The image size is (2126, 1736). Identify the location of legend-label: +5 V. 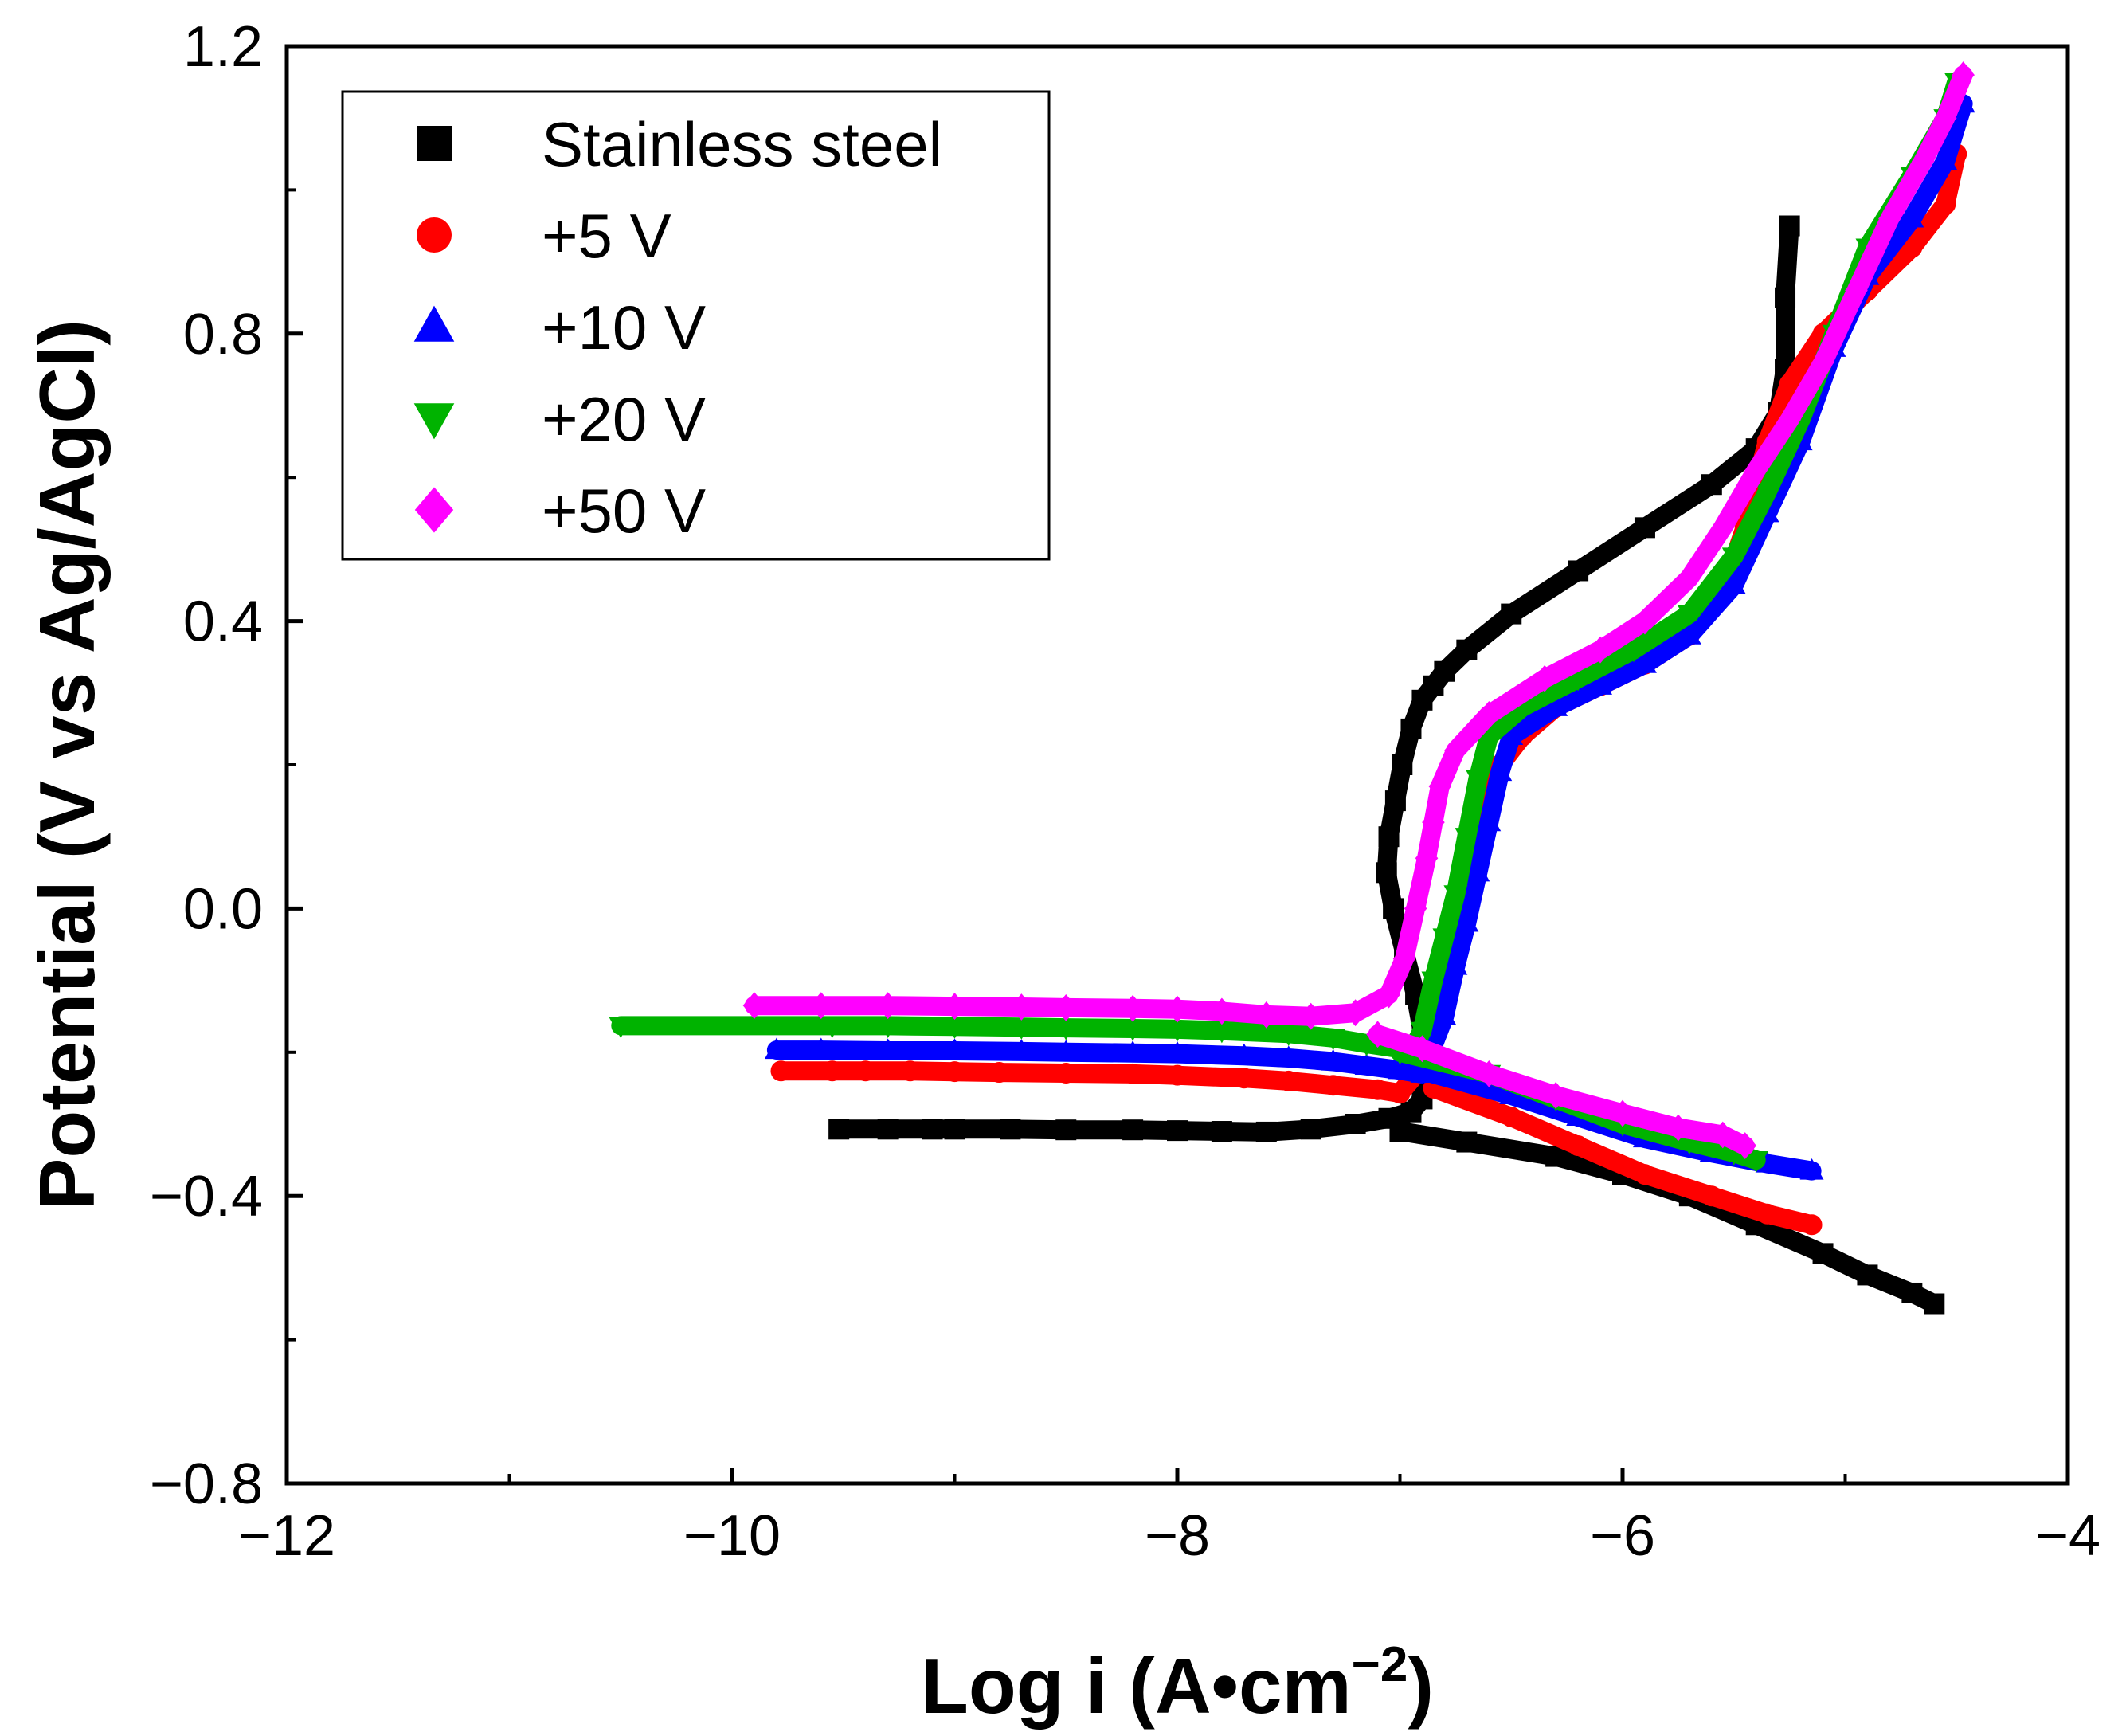
(607, 236).